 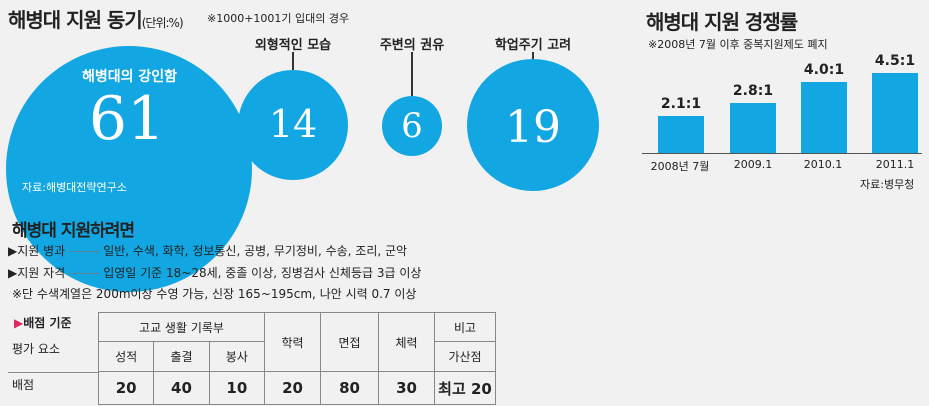 I want to click on criteria-group-header: 고교 생활 기록부, so click(x=181, y=327).